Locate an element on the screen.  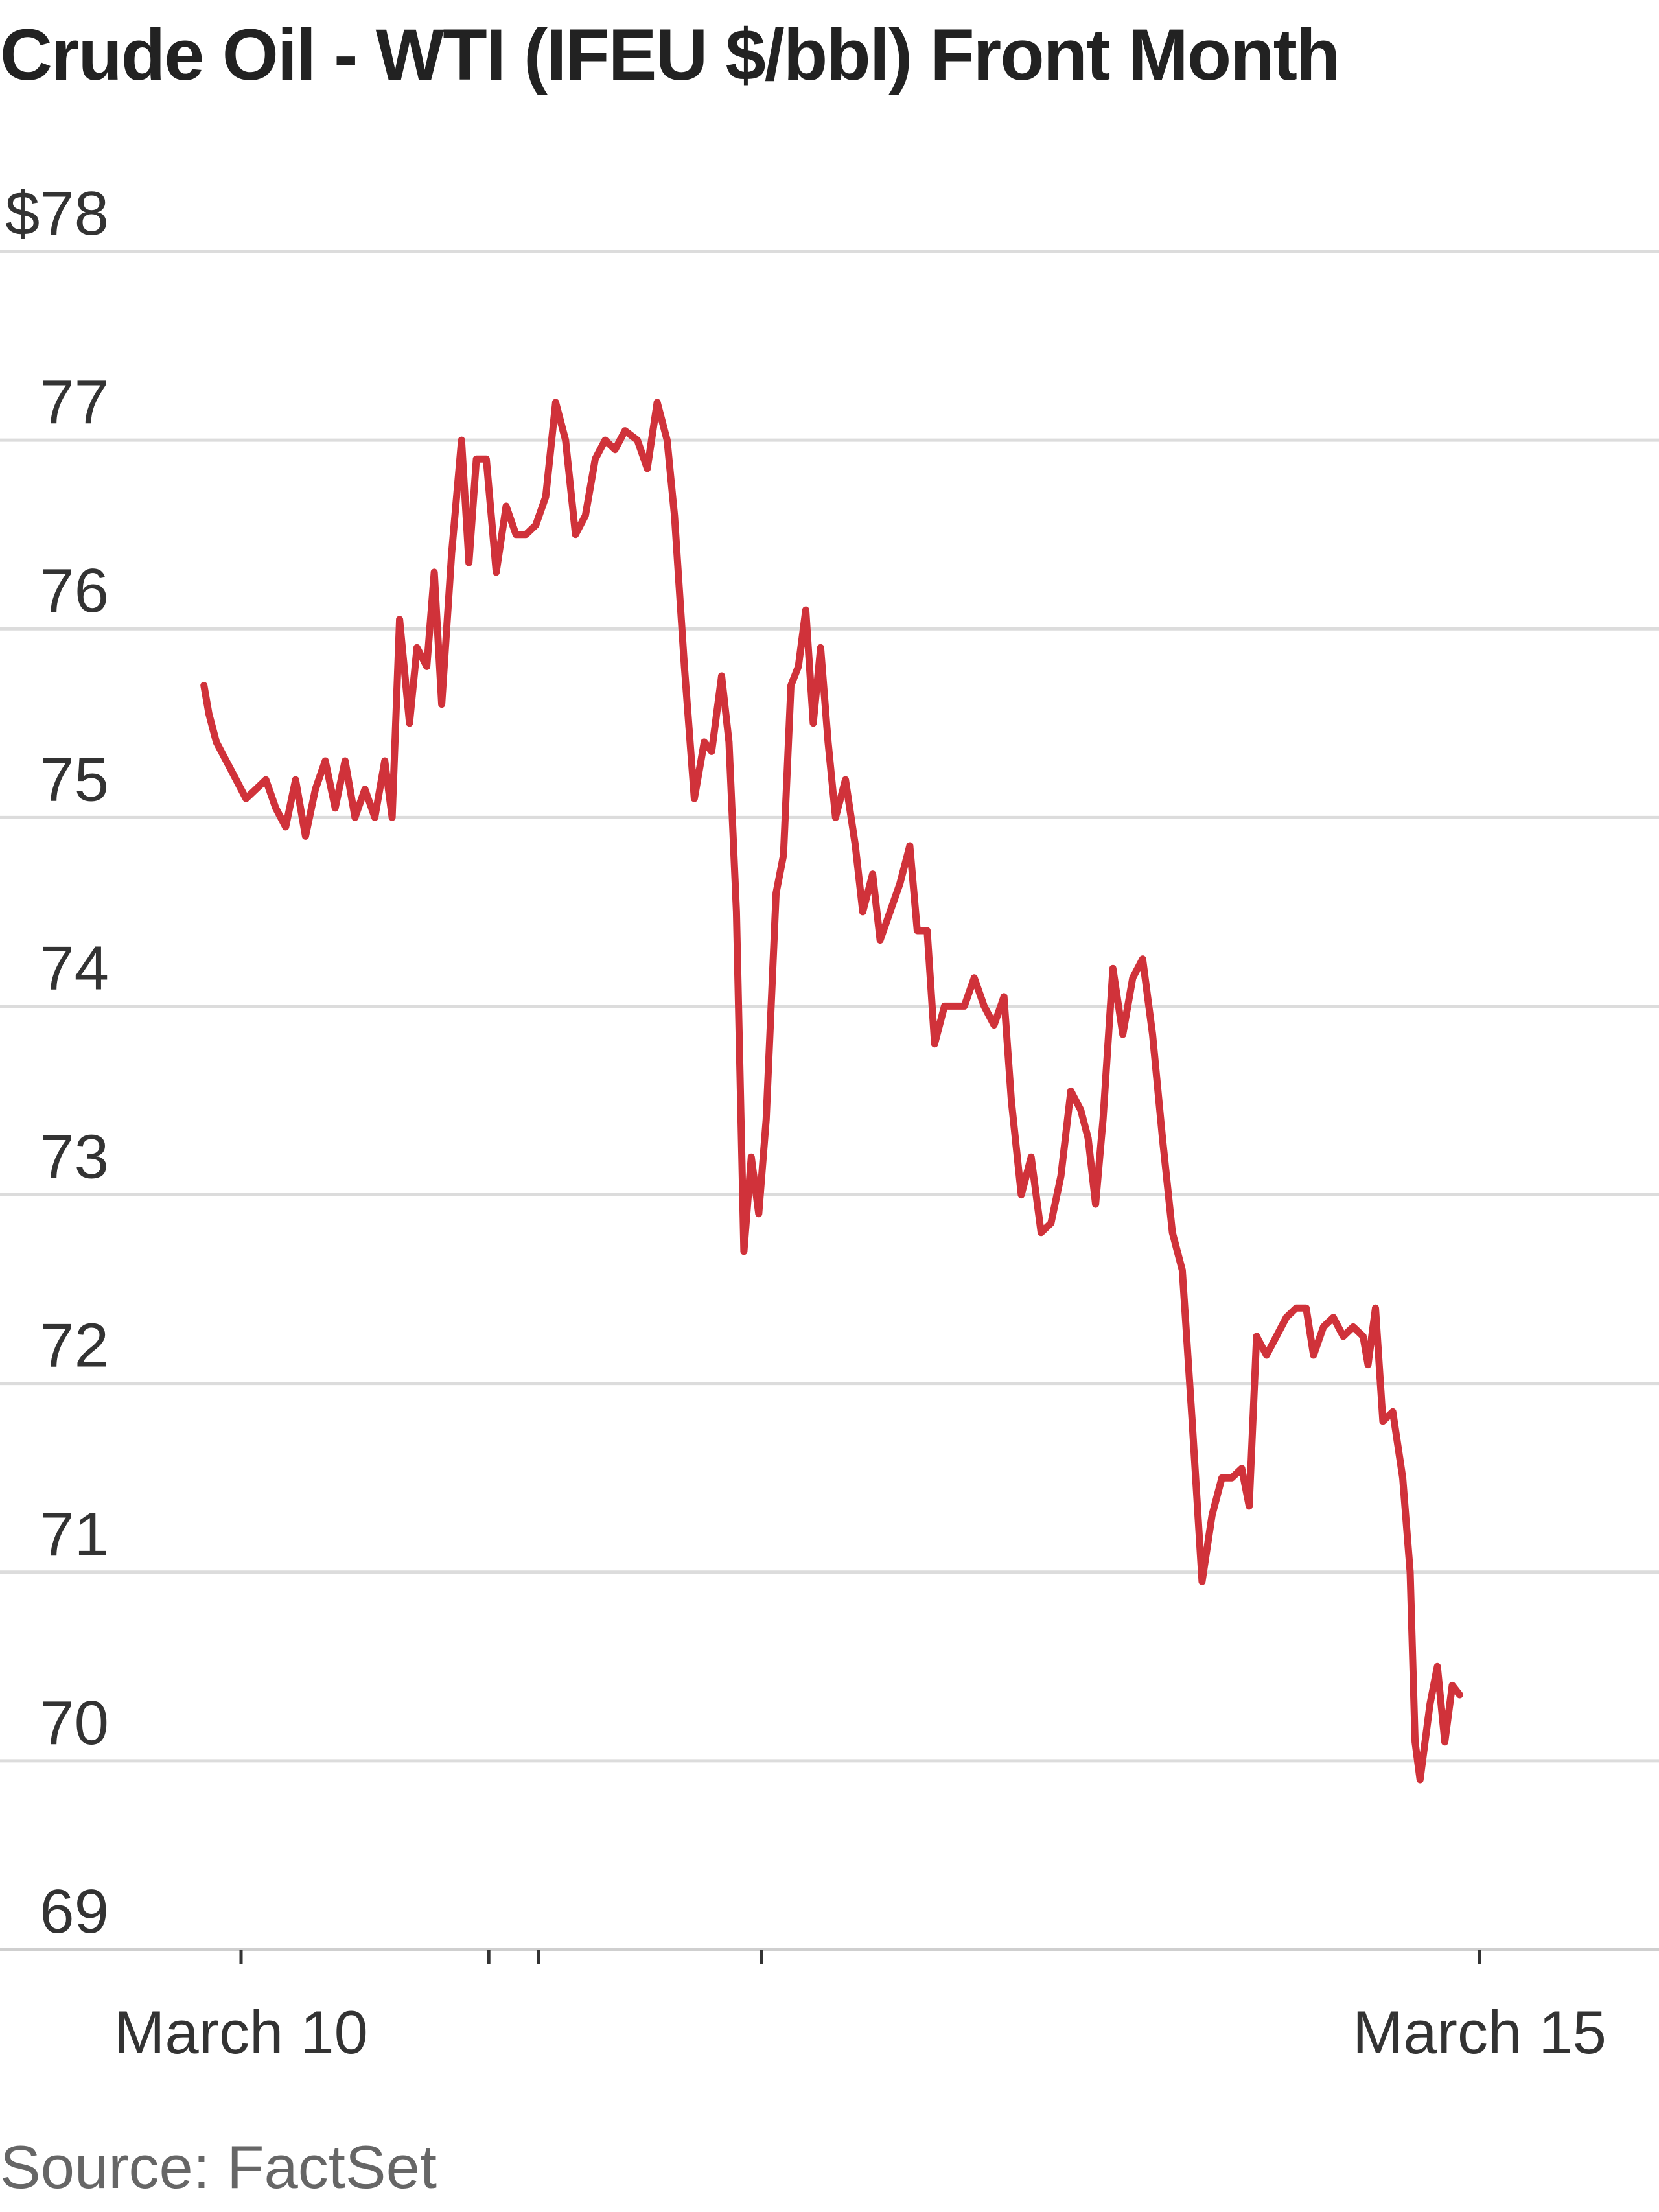
y-tick-label: 73 is located at coordinates (74, 1157).